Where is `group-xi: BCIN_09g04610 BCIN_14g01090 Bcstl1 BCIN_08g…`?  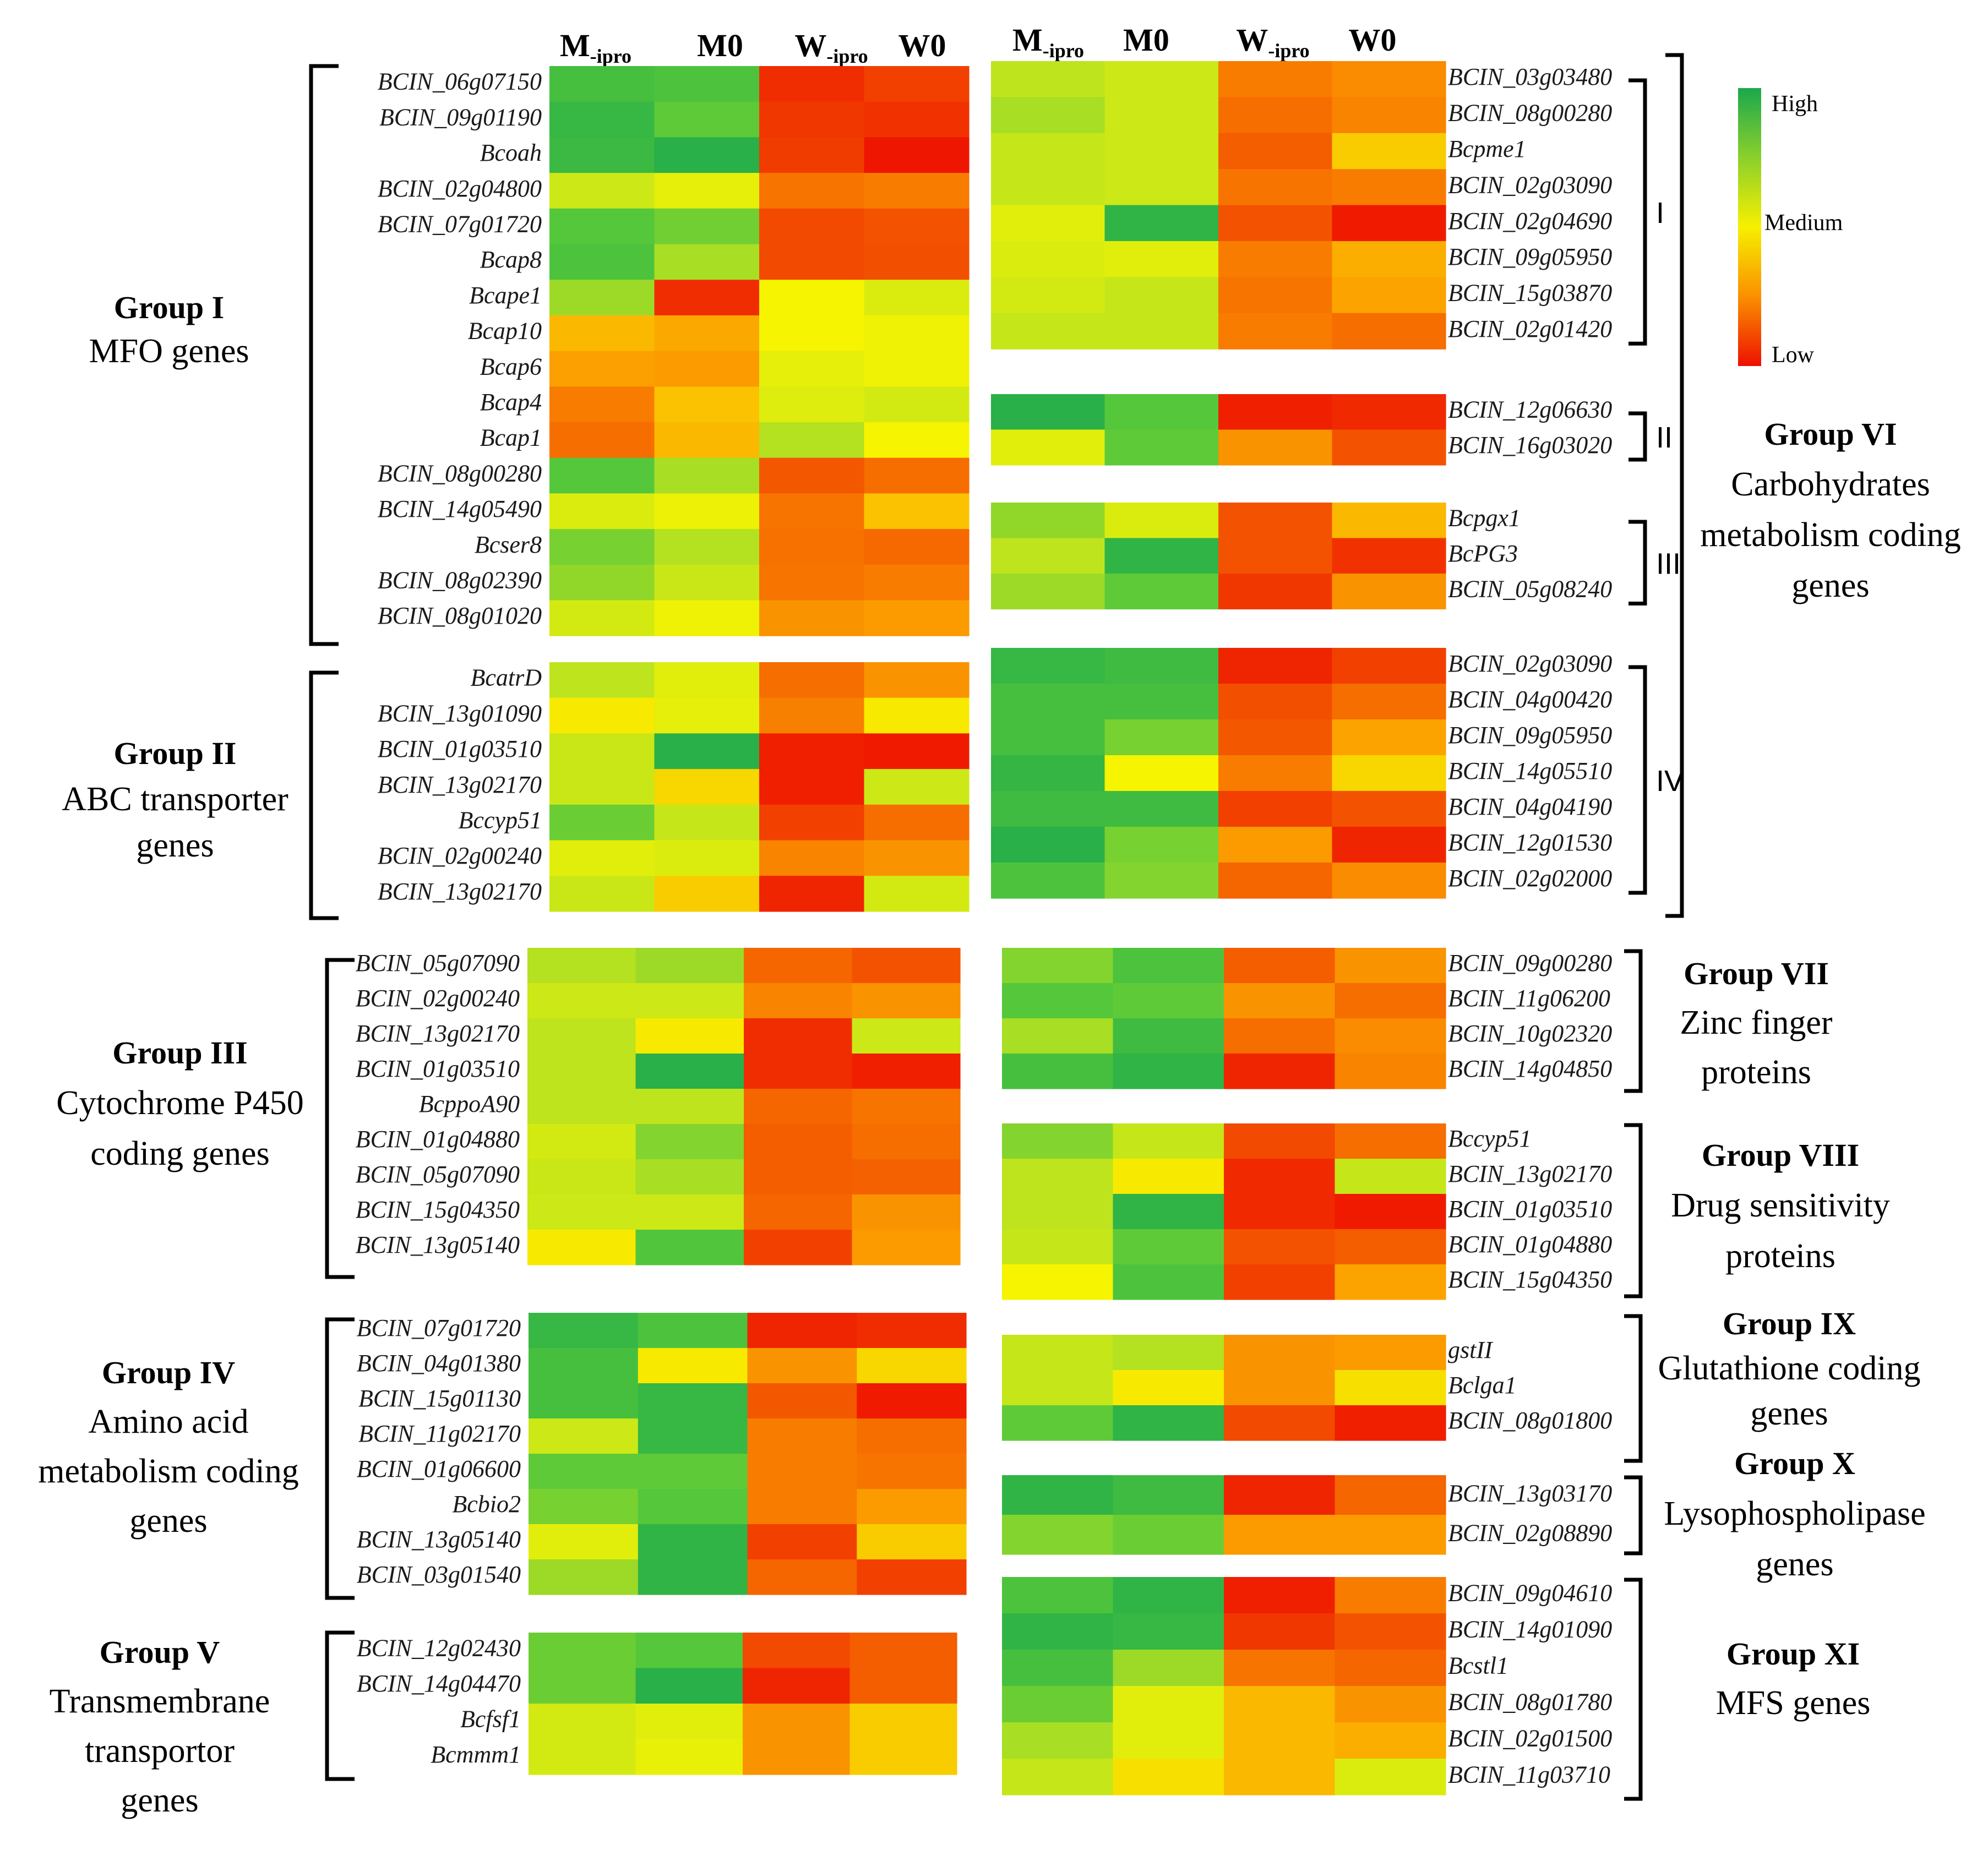 group-xi: BCIN_09g04610 BCIN_14g01090 Bcstl1 BCIN_08g… is located at coordinates (1436, 1689).